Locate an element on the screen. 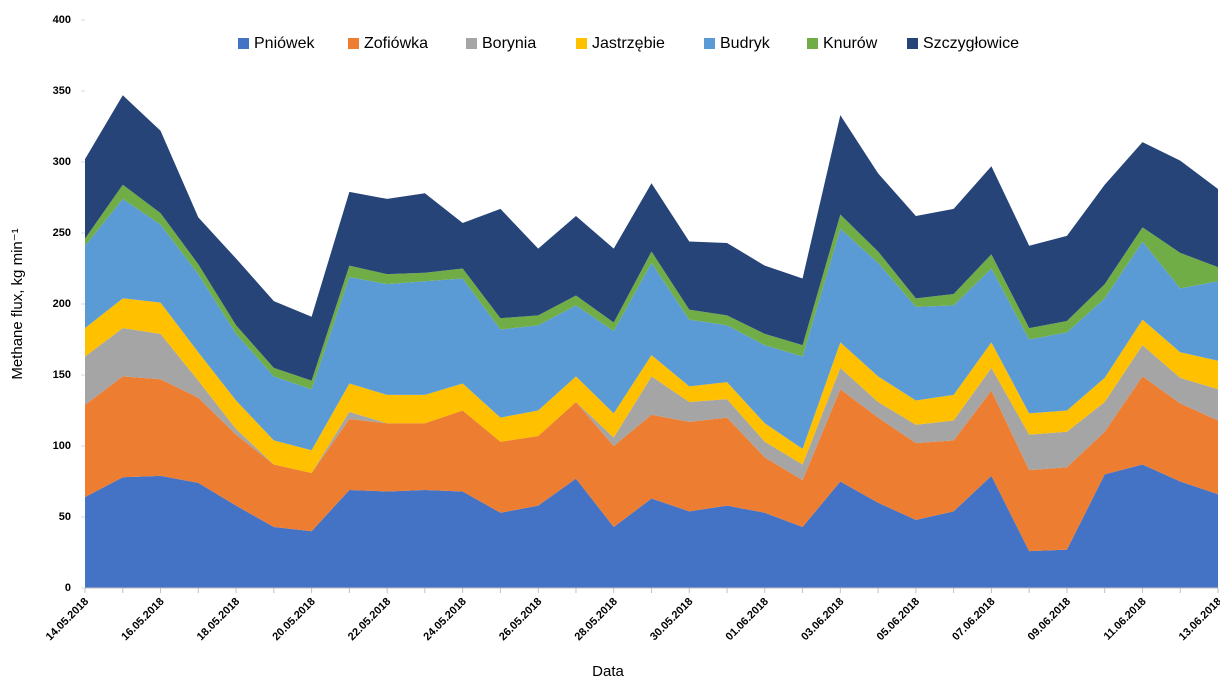 This screenshot has height=680, width=1220. y-axis-title: Methane flux, kg min⁻¹ is located at coordinates (17, 303).